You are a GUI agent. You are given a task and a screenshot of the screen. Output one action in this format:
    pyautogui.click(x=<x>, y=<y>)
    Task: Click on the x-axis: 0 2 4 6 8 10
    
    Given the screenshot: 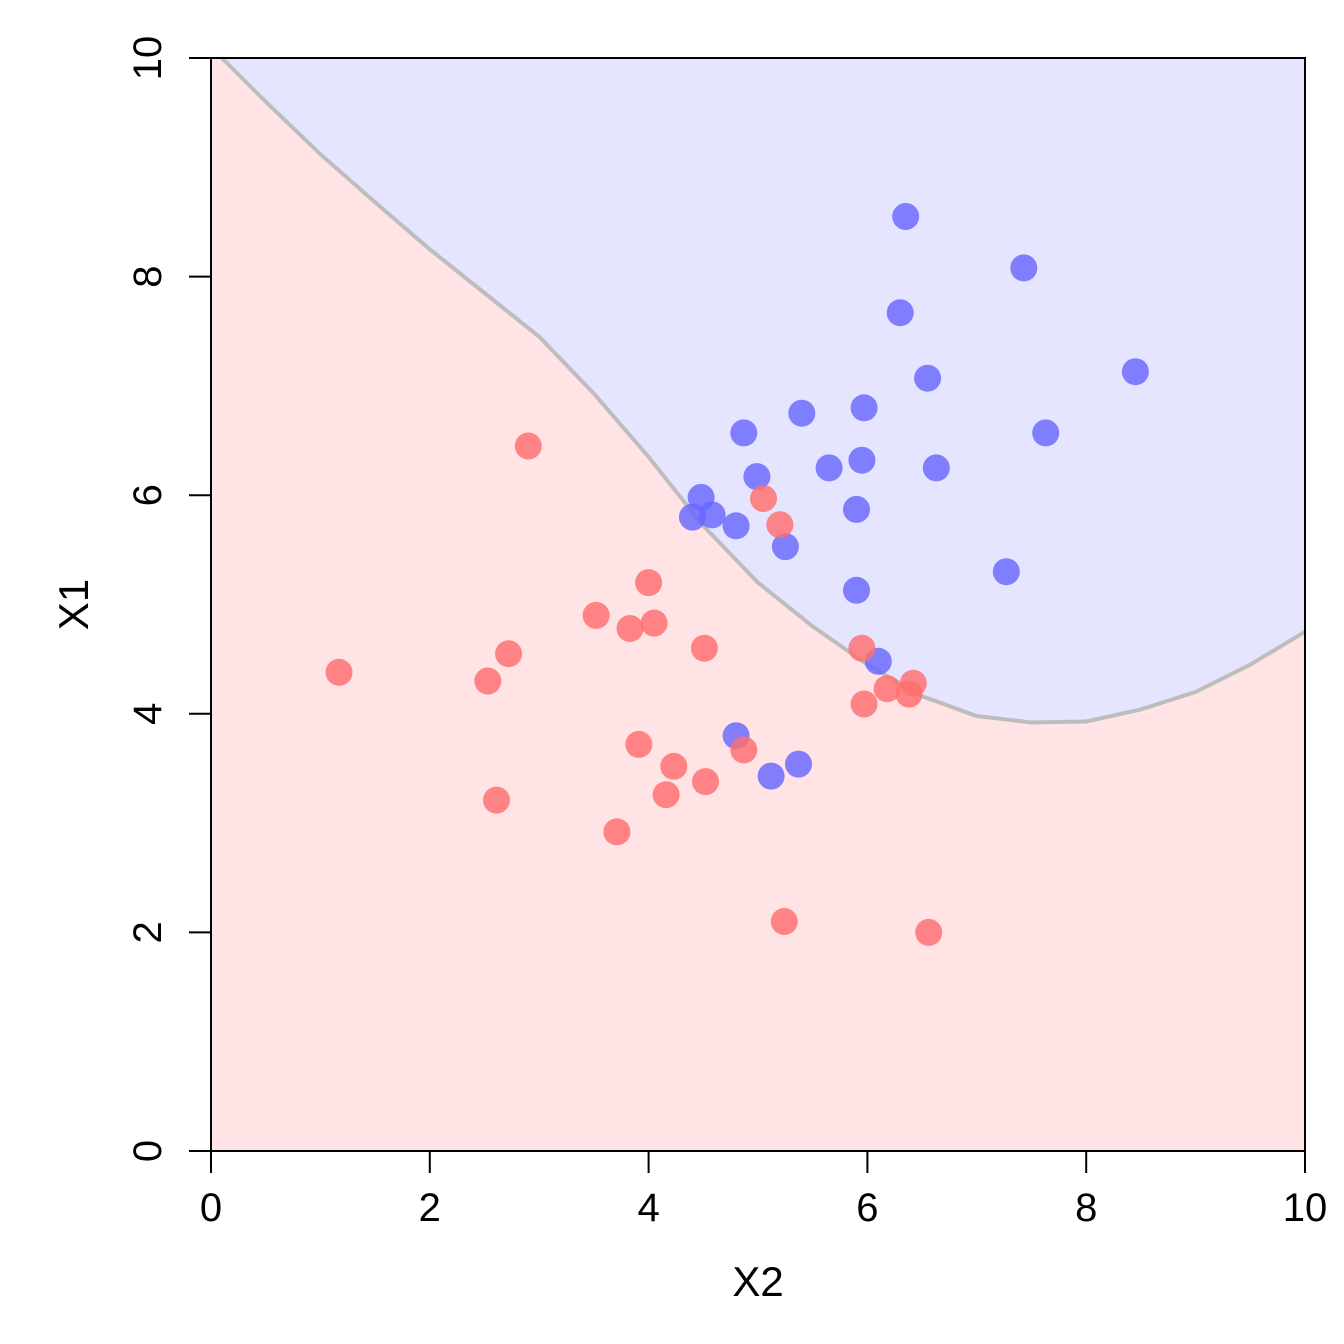 What is the action you would take?
    pyautogui.click(x=763, y=1190)
    